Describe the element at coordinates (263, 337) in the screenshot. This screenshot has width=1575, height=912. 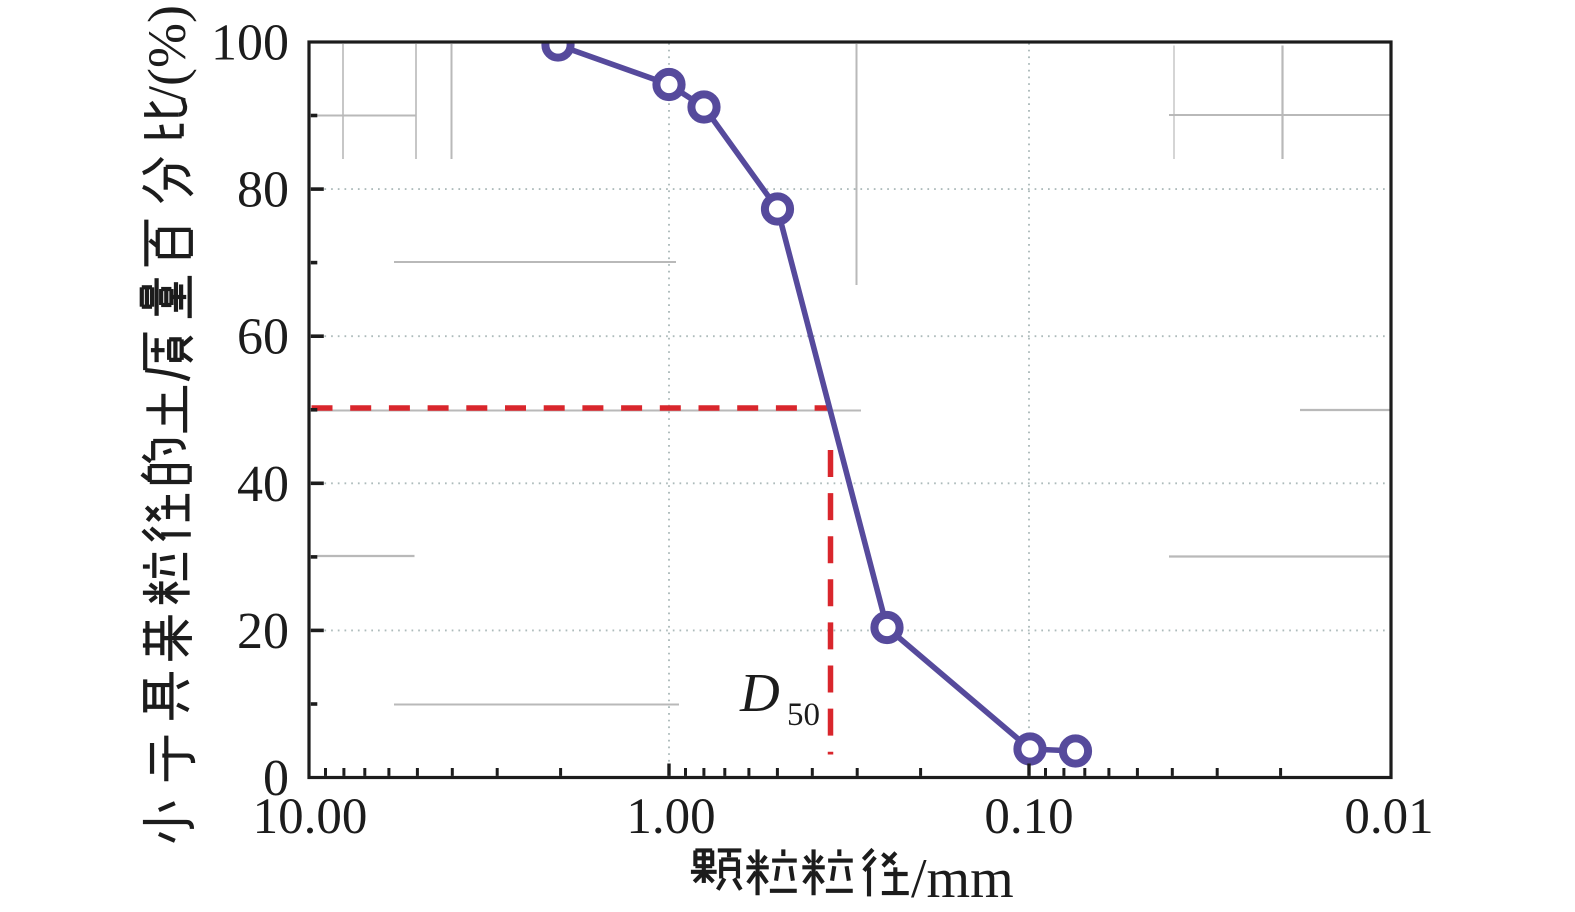
I see `svg-text: 60` at that location.